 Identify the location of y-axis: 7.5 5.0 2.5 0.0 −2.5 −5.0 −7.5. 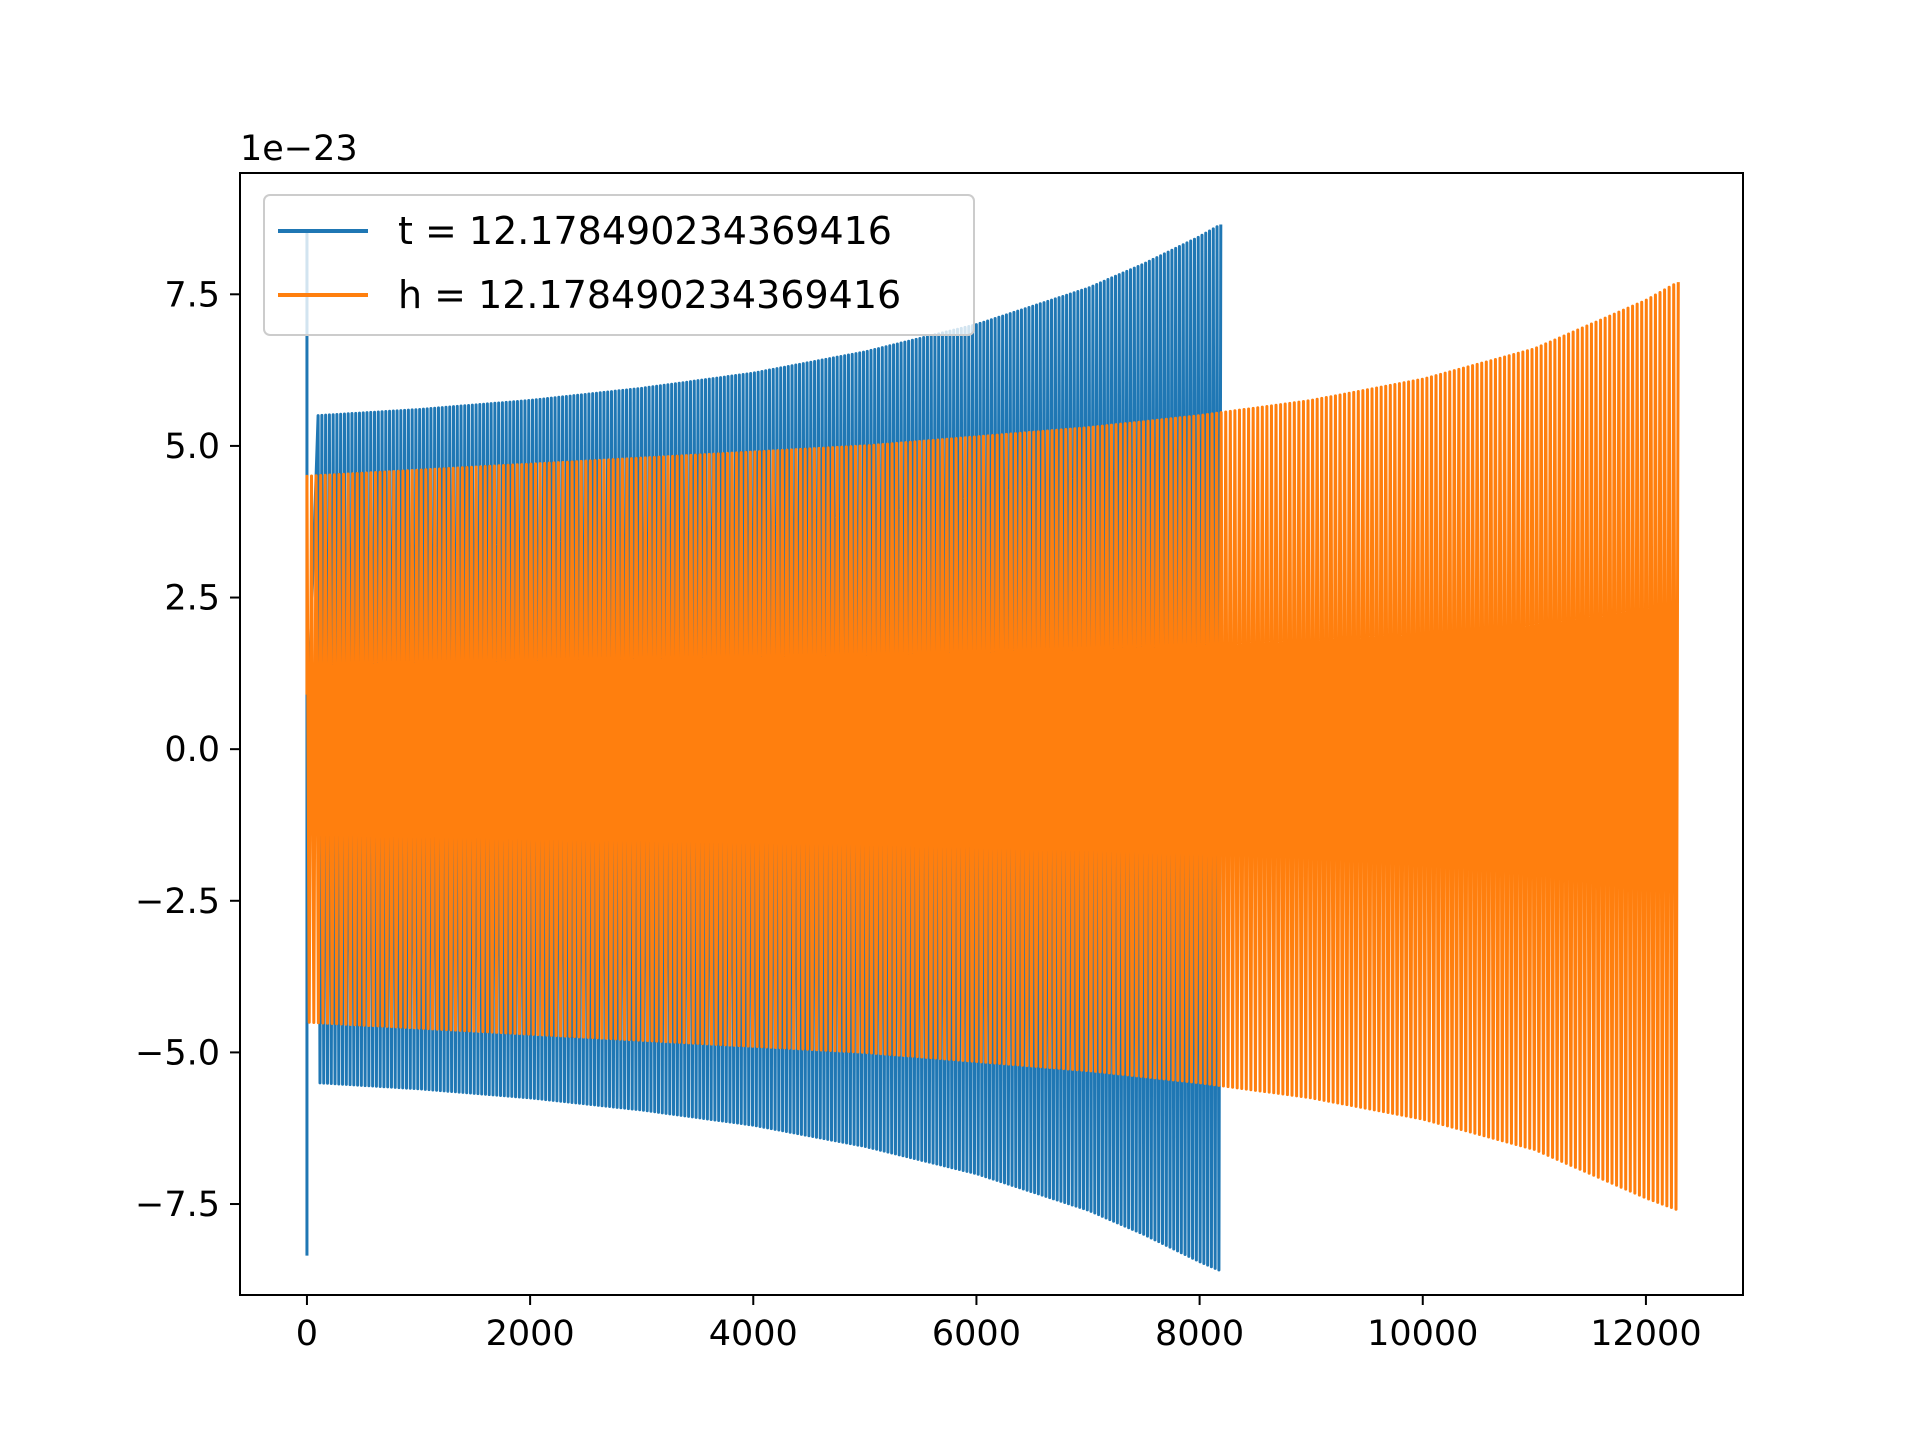
(187, 750).